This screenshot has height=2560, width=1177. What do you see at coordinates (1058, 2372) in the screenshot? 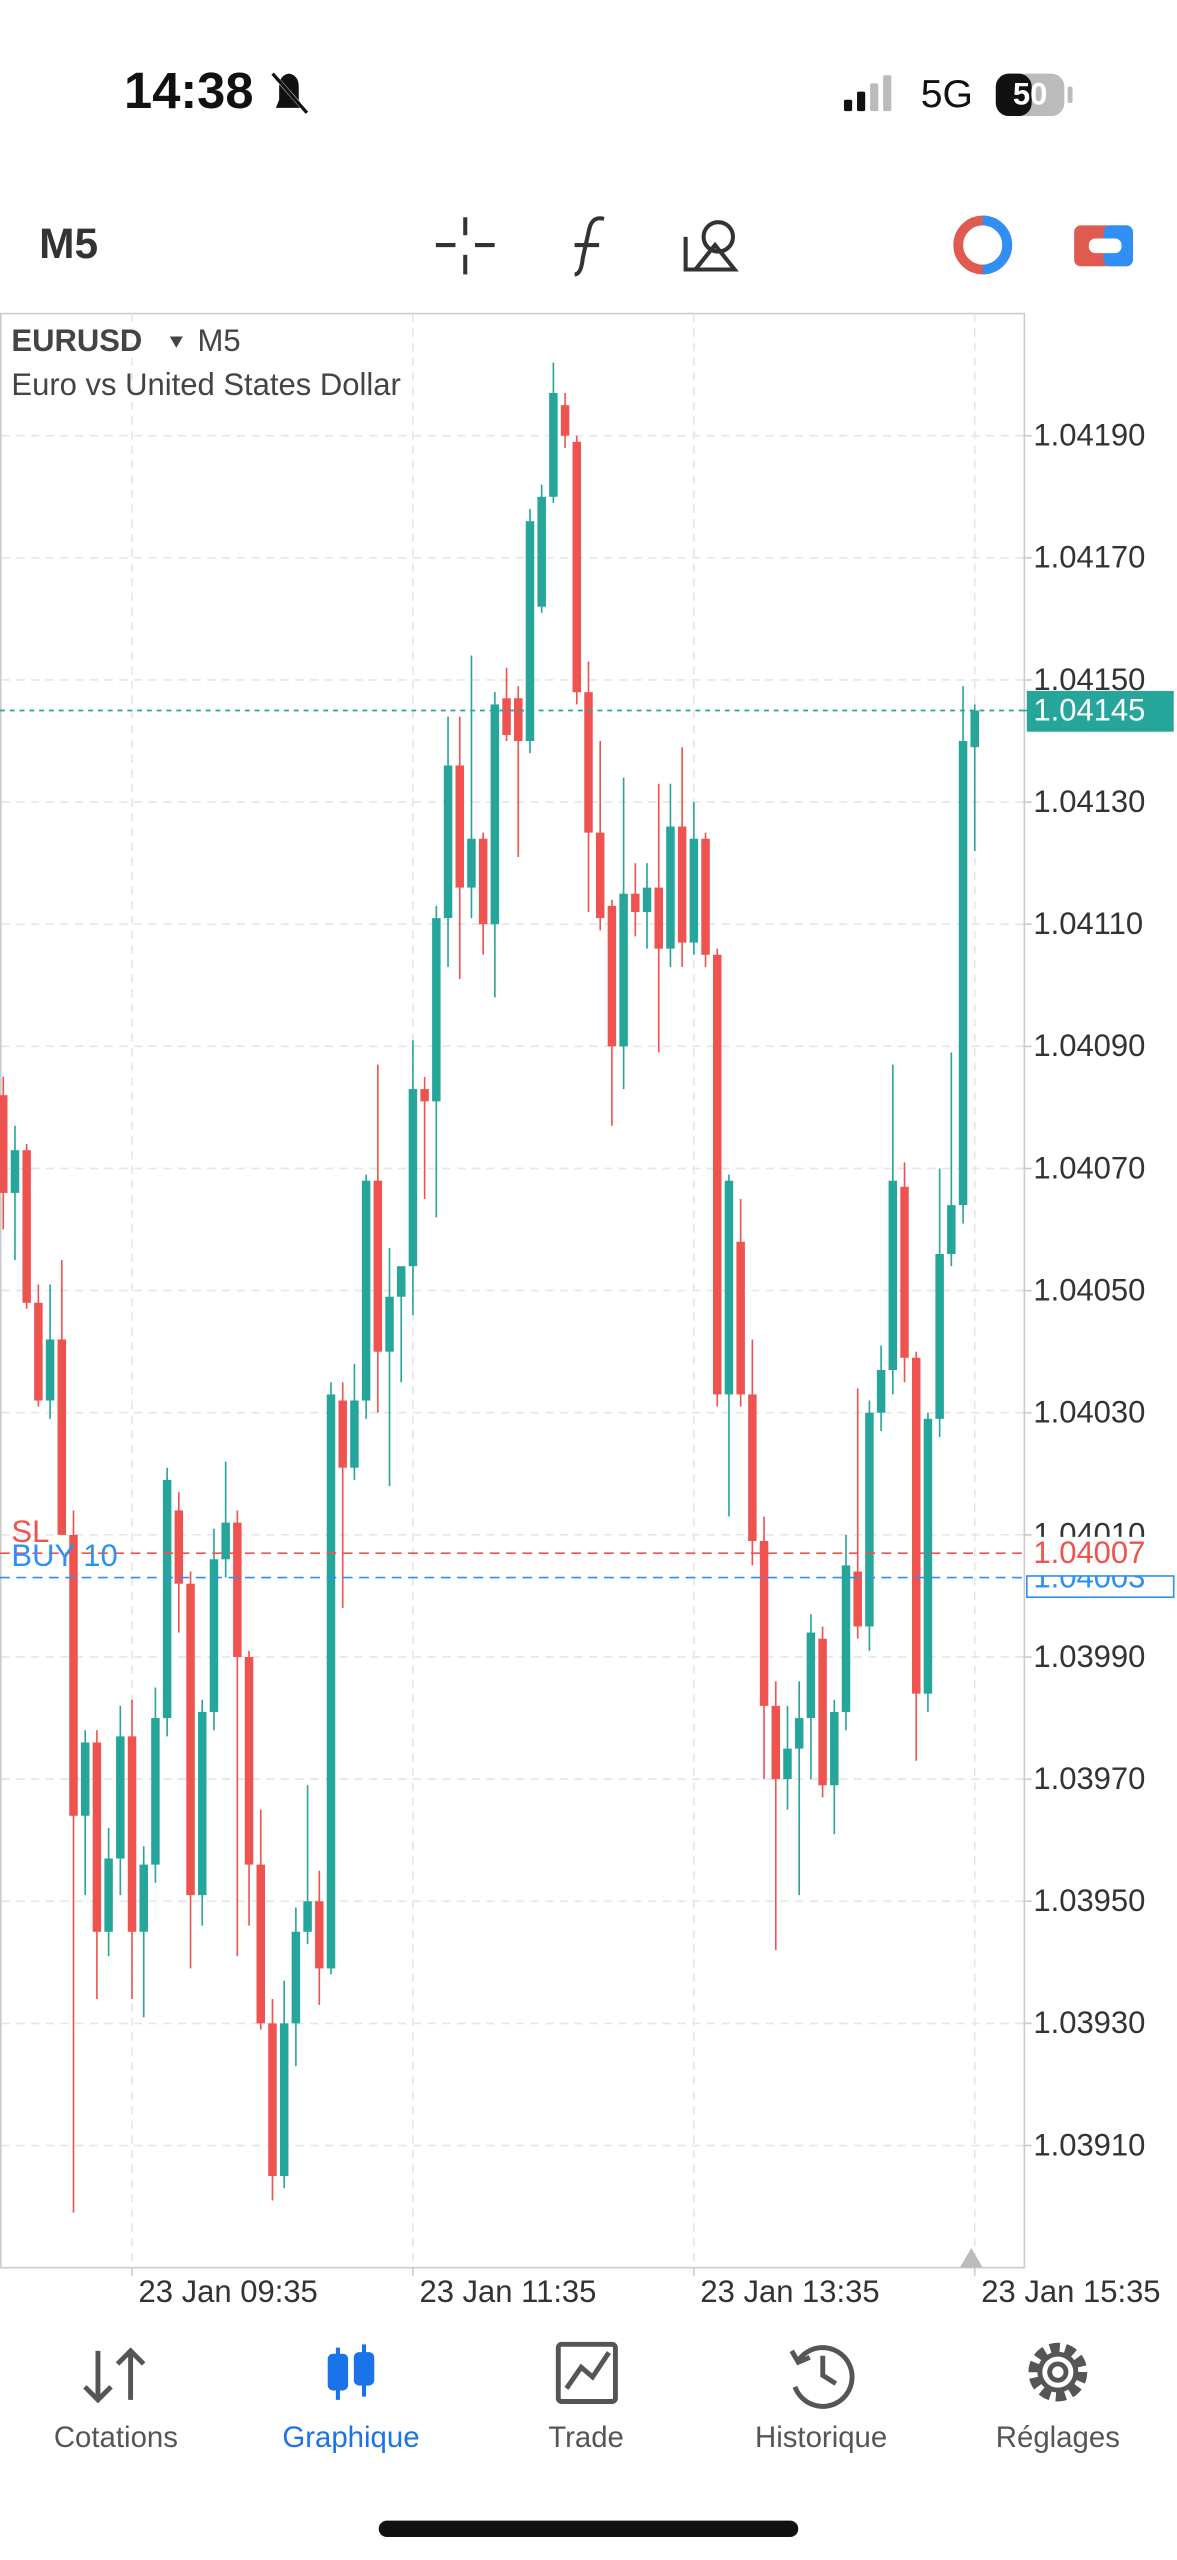
I see `nav-reglages-icon` at bounding box center [1058, 2372].